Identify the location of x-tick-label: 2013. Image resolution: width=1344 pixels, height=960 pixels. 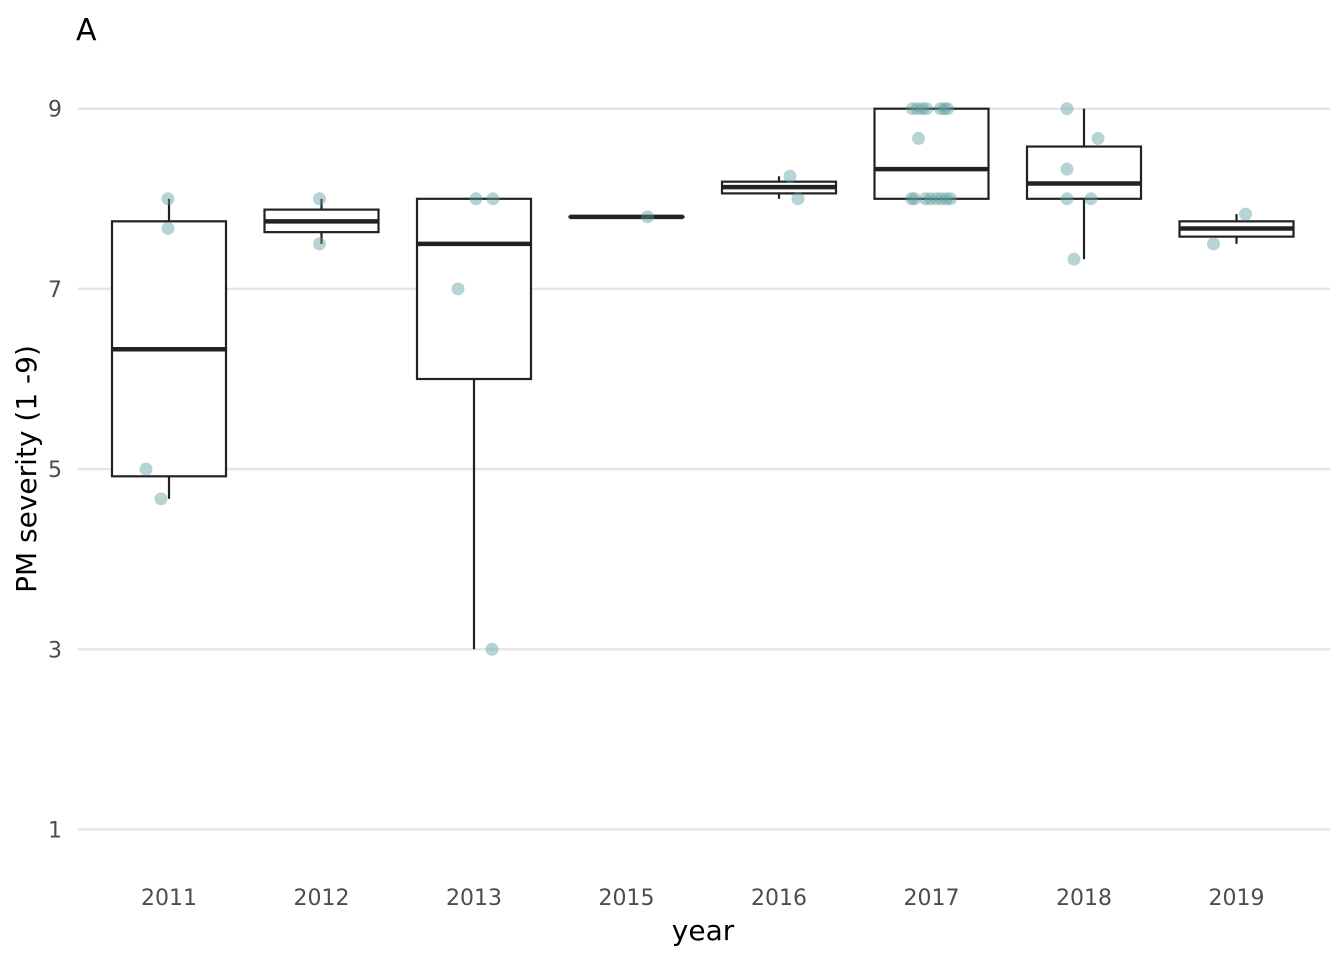
(474, 898).